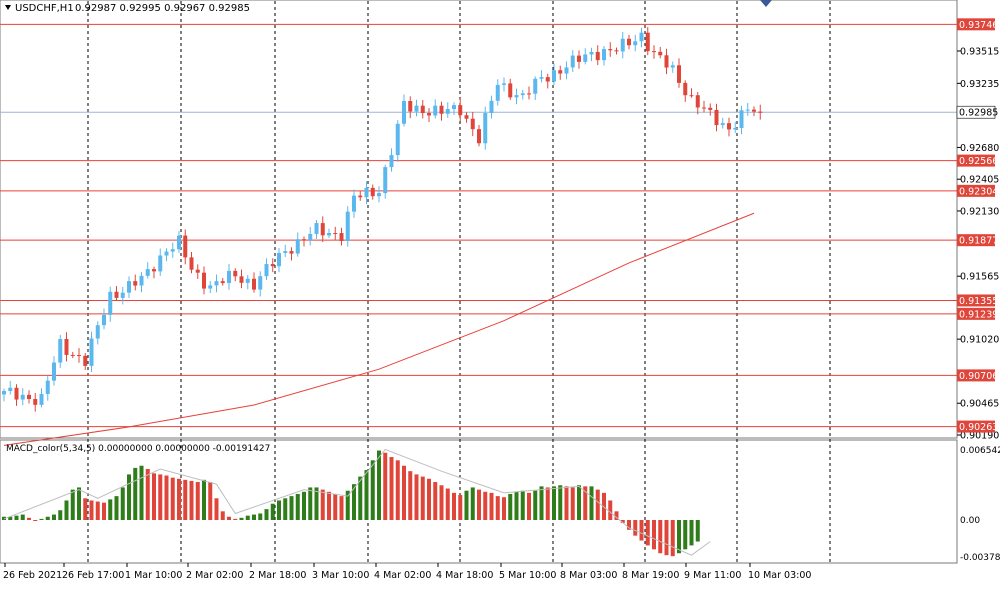 The image size is (1000, 591). I want to click on level-label: 0.90263, so click(978, 427).